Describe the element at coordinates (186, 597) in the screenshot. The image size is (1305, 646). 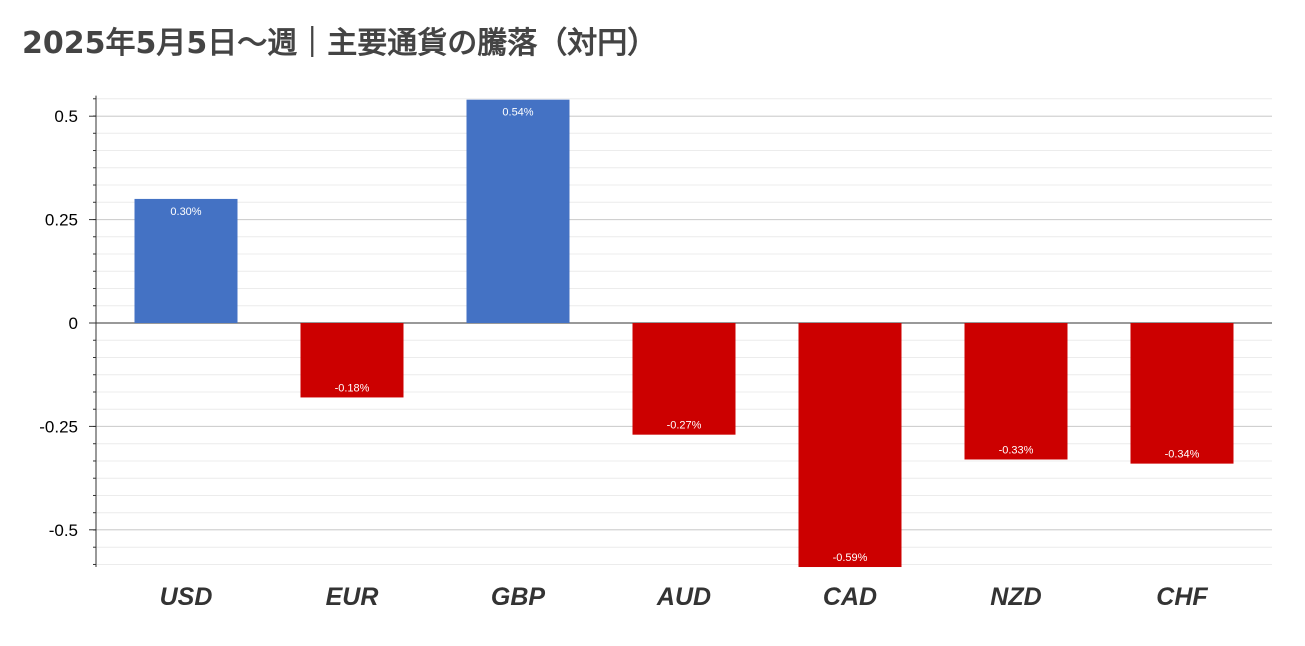
I see `x-tick-label: USD` at that location.